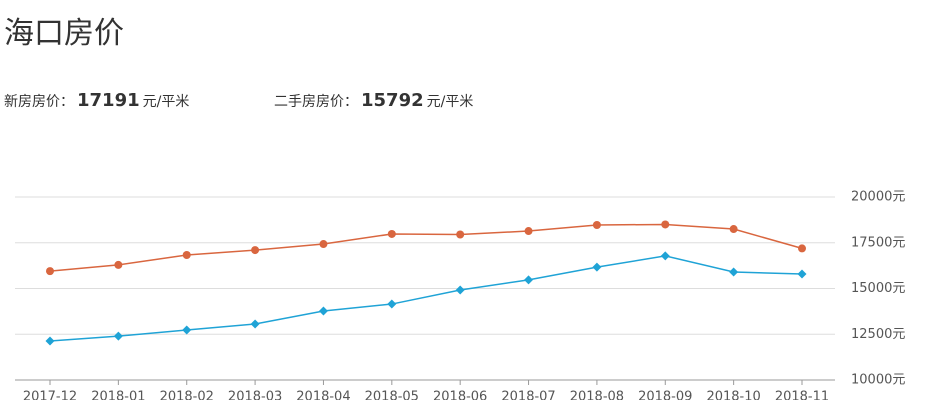 This screenshot has width=932, height=400. Describe the element at coordinates (64, 33) in the screenshot. I see `page-title: 海口房价` at that location.